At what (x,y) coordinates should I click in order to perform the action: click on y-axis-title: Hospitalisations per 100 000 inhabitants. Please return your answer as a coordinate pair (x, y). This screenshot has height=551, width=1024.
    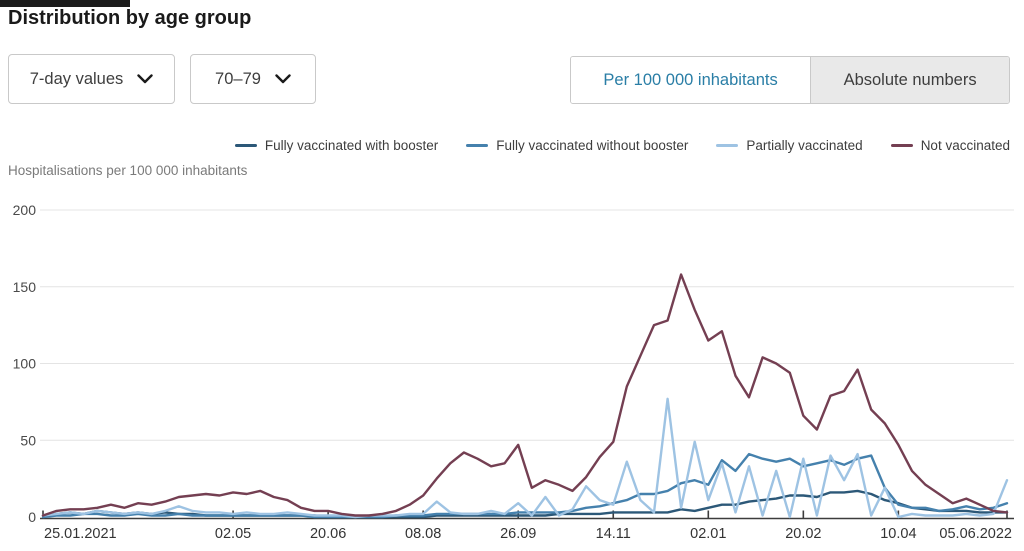
    Looking at the image, I should click on (128, 170).